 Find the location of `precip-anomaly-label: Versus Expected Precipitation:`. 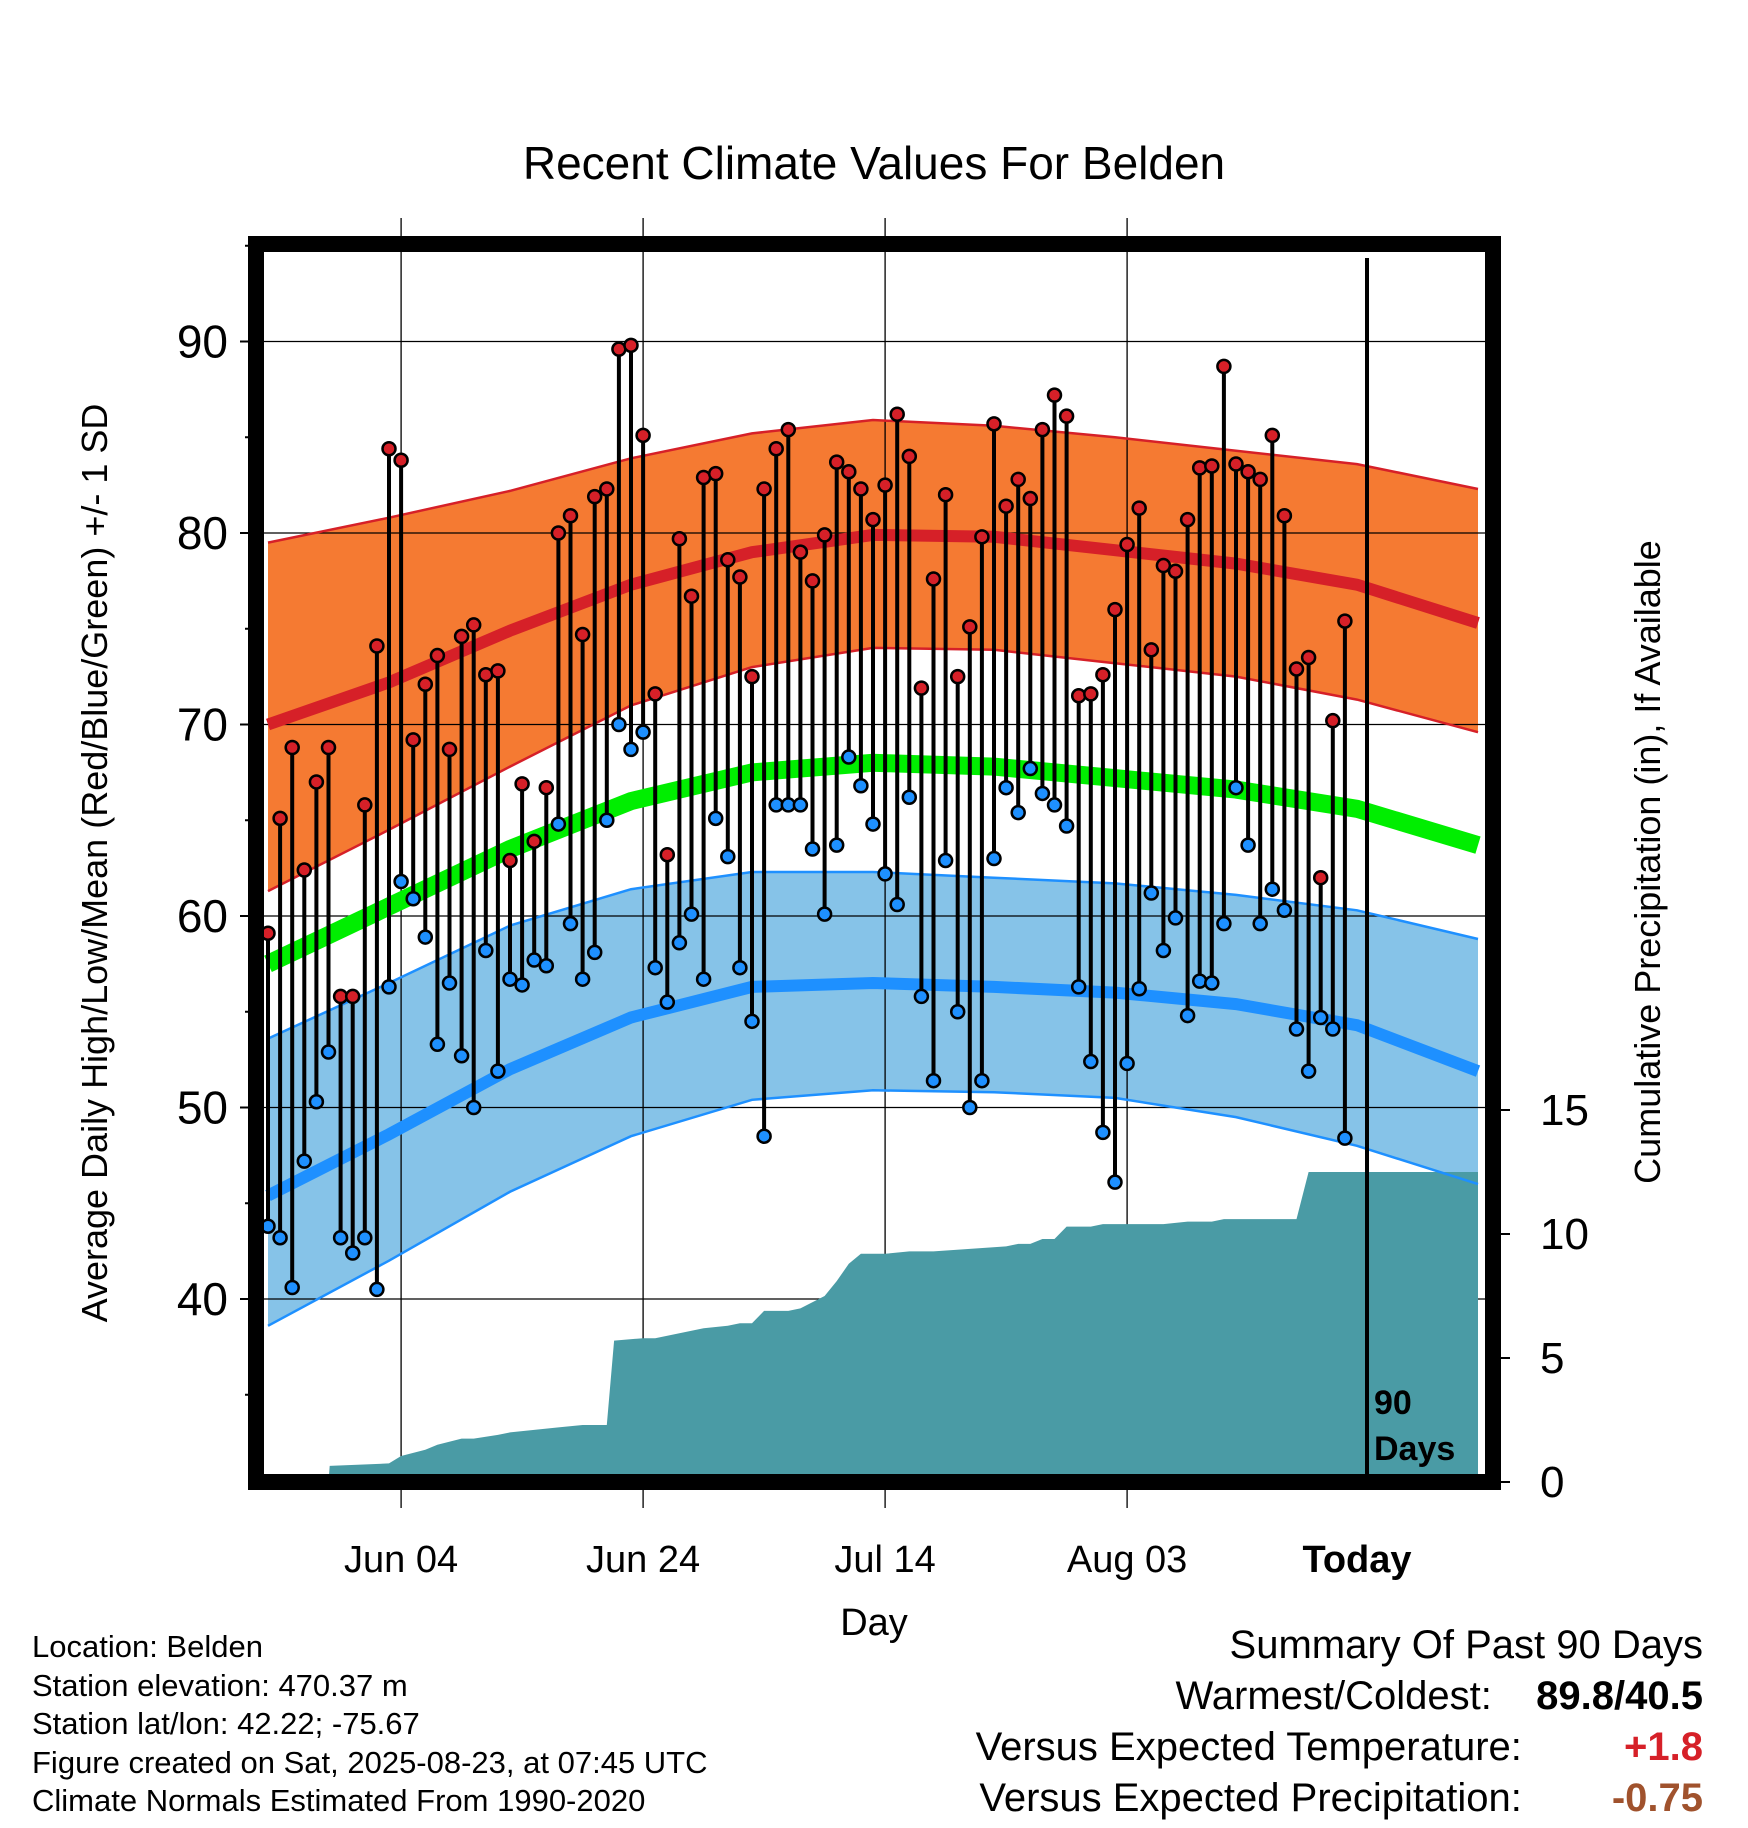

precip-anomaly-label: Versus Expected Precipitation: is located at coordinates (1250, 1798).